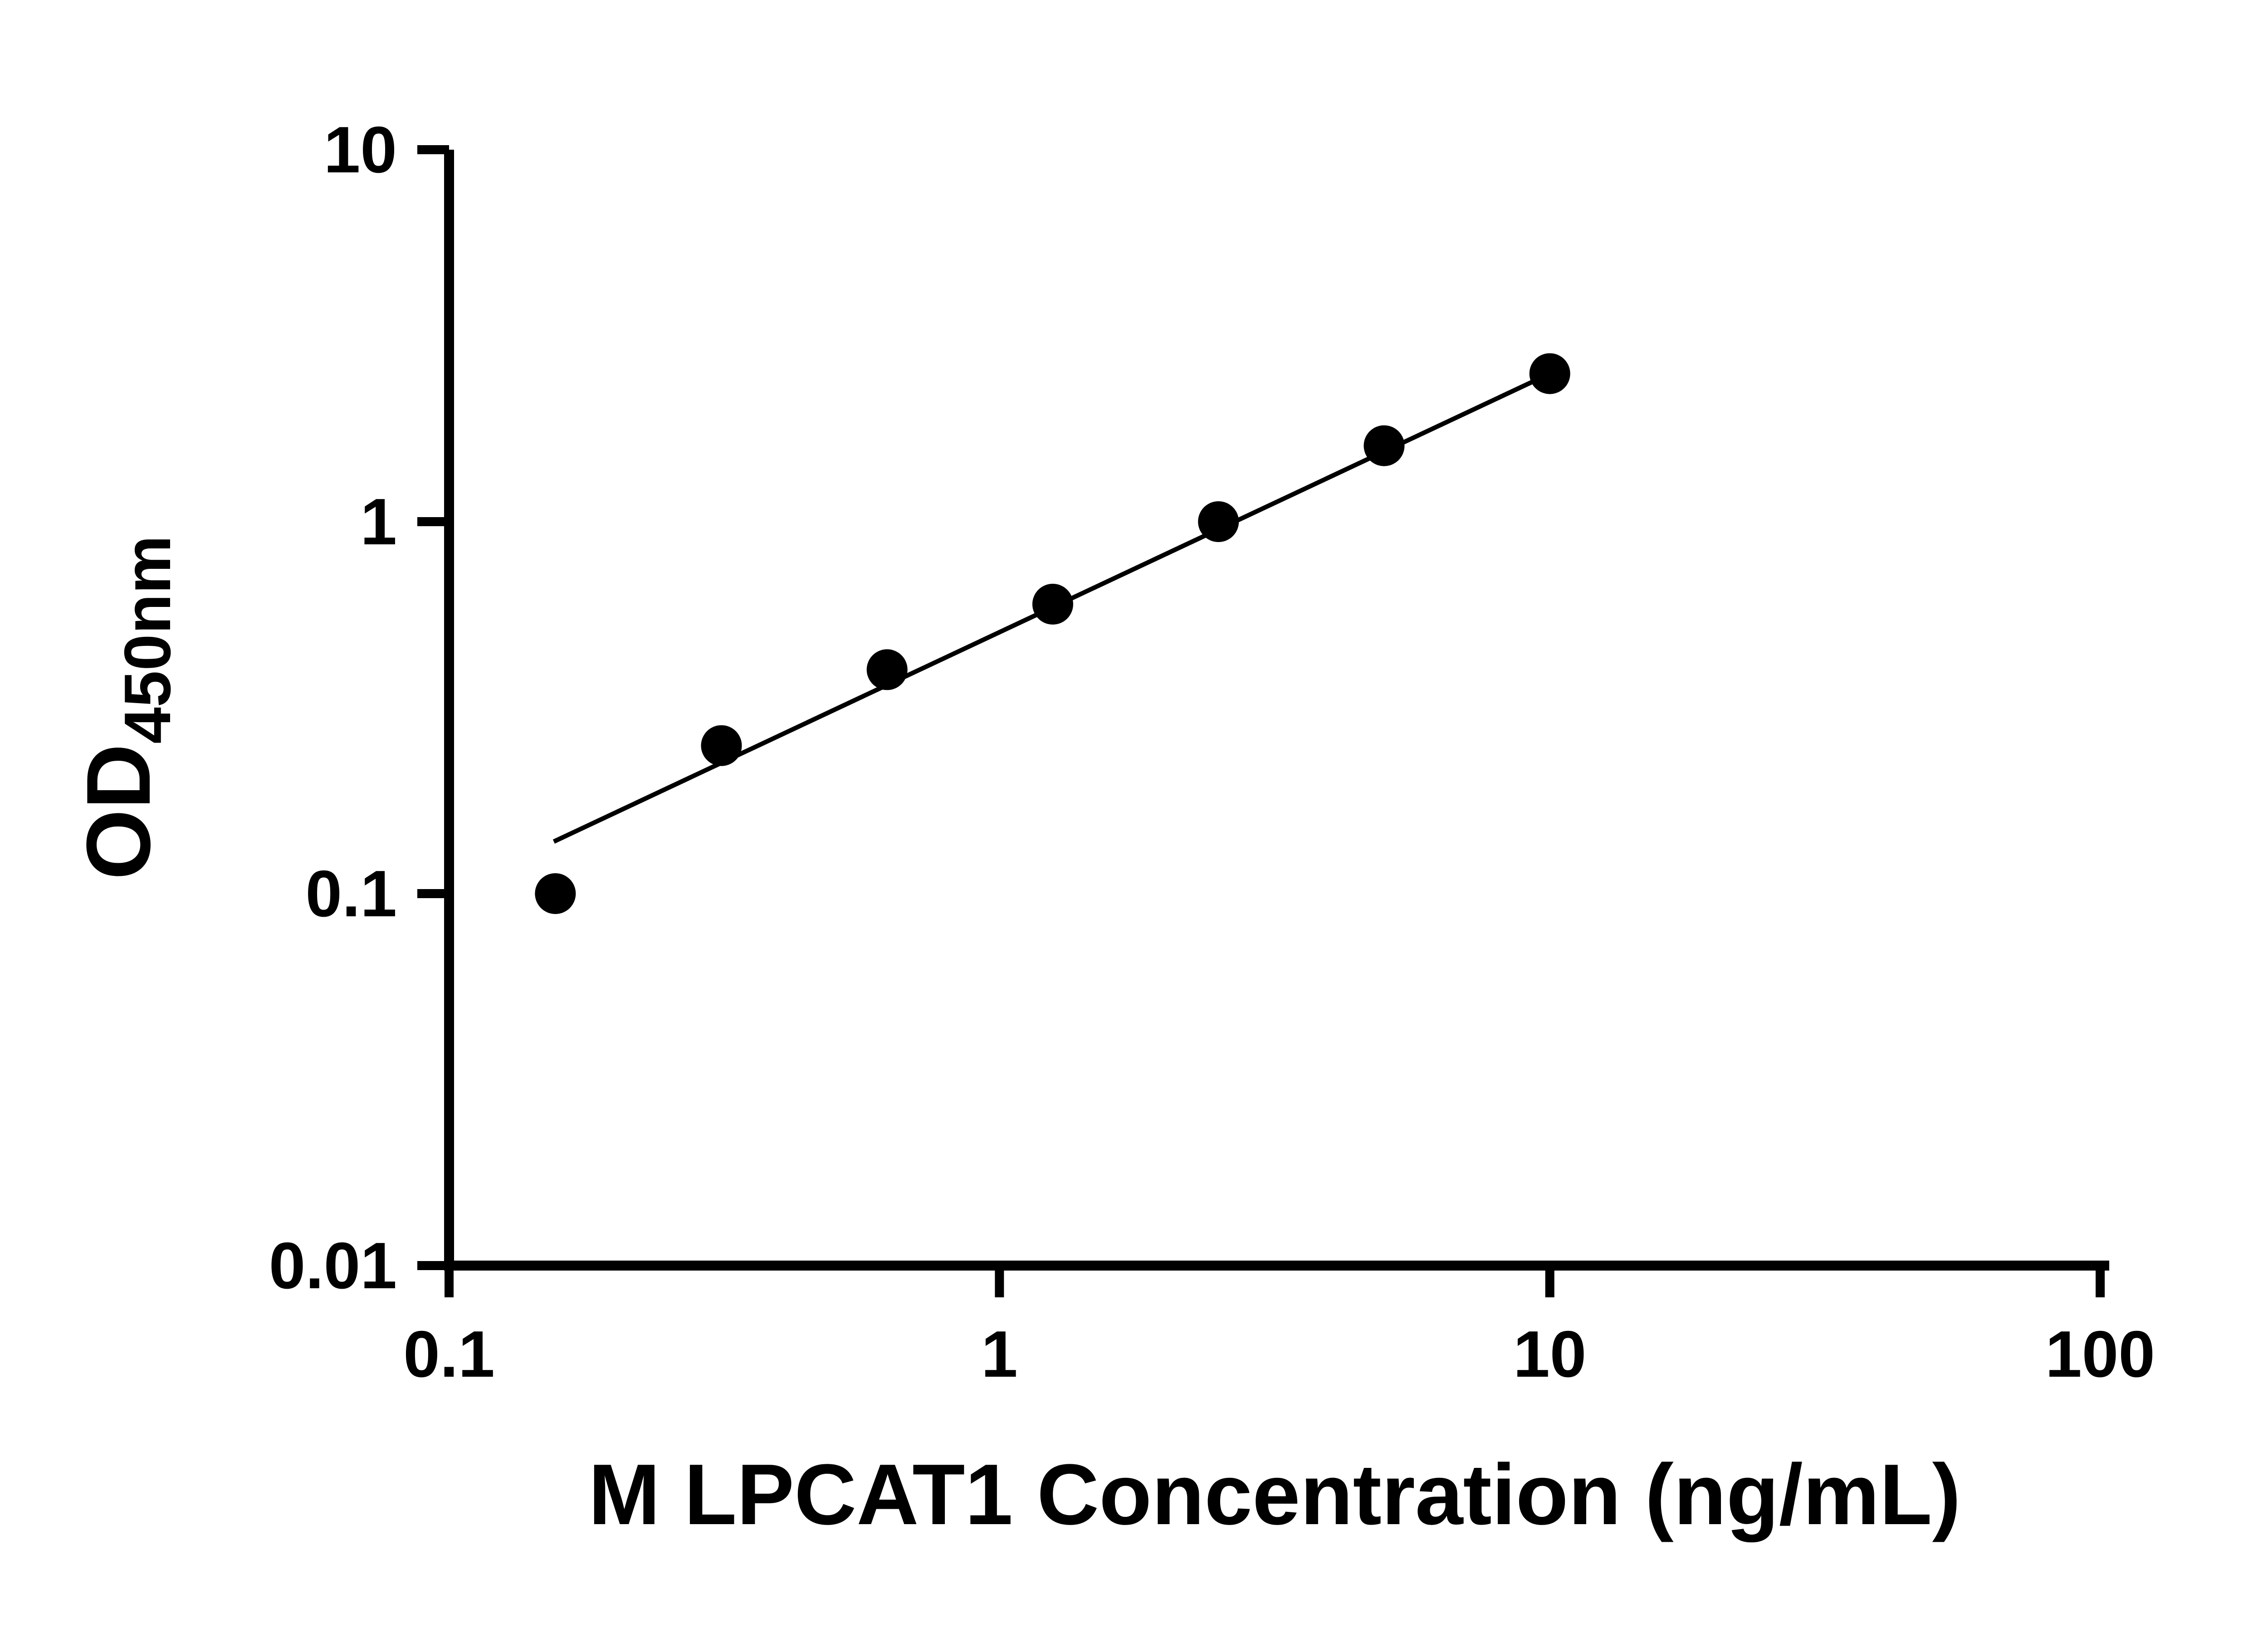 This screenshot has width=2268, height=1633. Describe the element at coordinates (999, 1354) in the screenshot. I see `x-tick-label: 1` at that location.